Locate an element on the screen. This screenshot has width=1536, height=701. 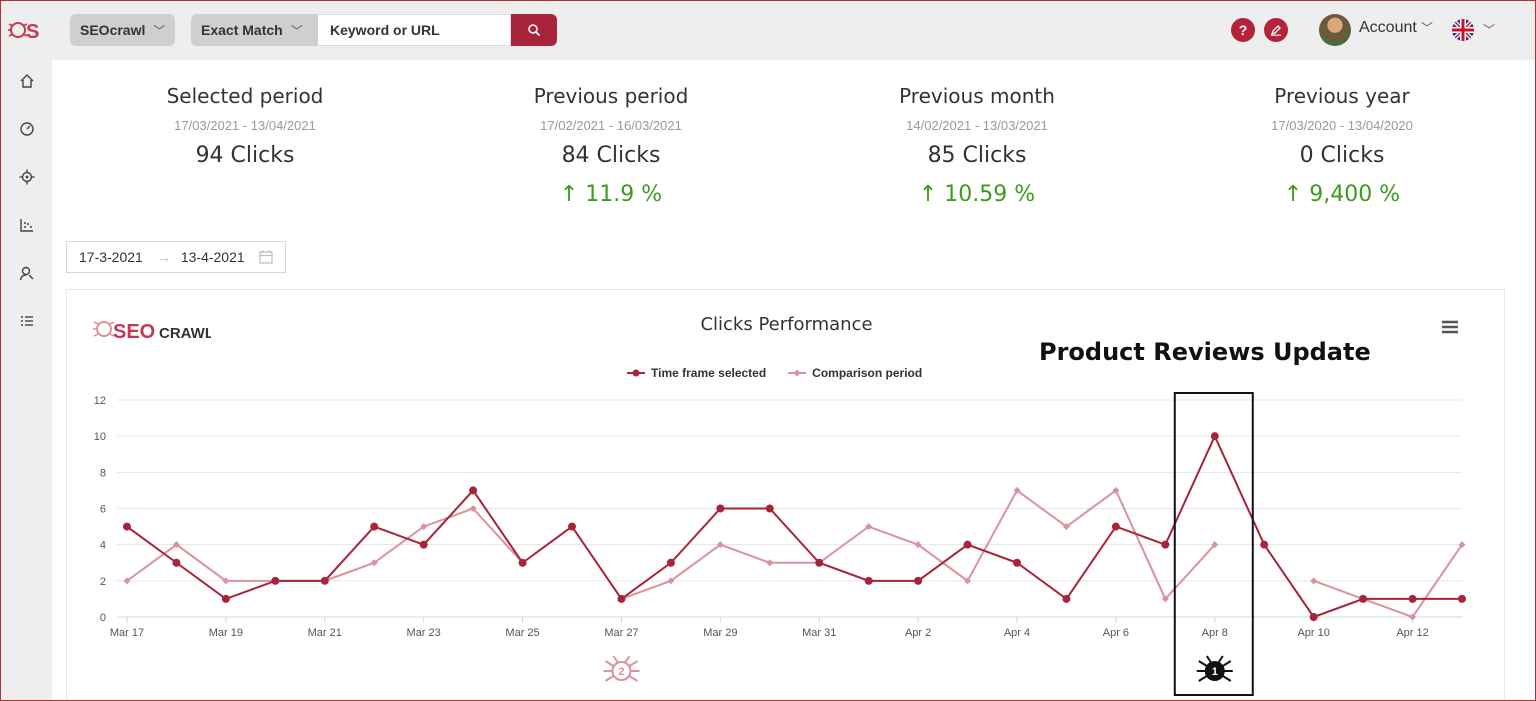
y-tick-label: 2 is located at coordinates (103, 582).